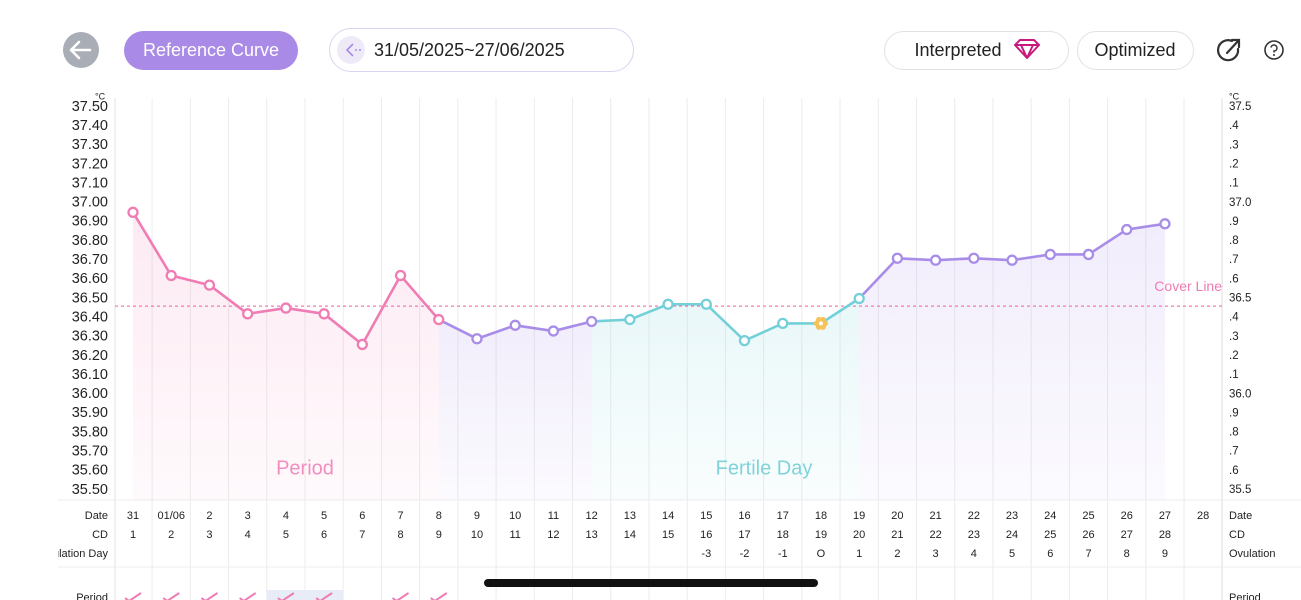  What do you see at coordinates (1234, 164) in the screenshot?
I see `y2-tick-label: .2` at bounding box center [1234, 164].